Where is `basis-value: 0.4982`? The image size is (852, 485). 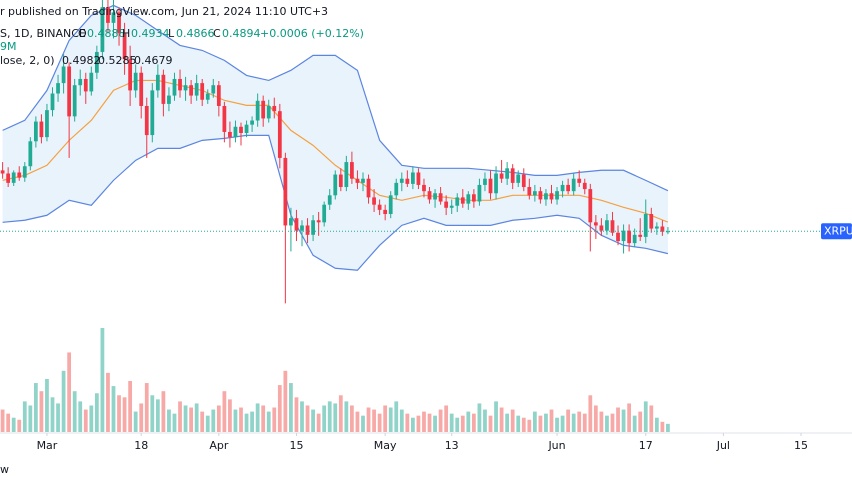
basis-value: 0.4982 is located at coordinates (81, 60).